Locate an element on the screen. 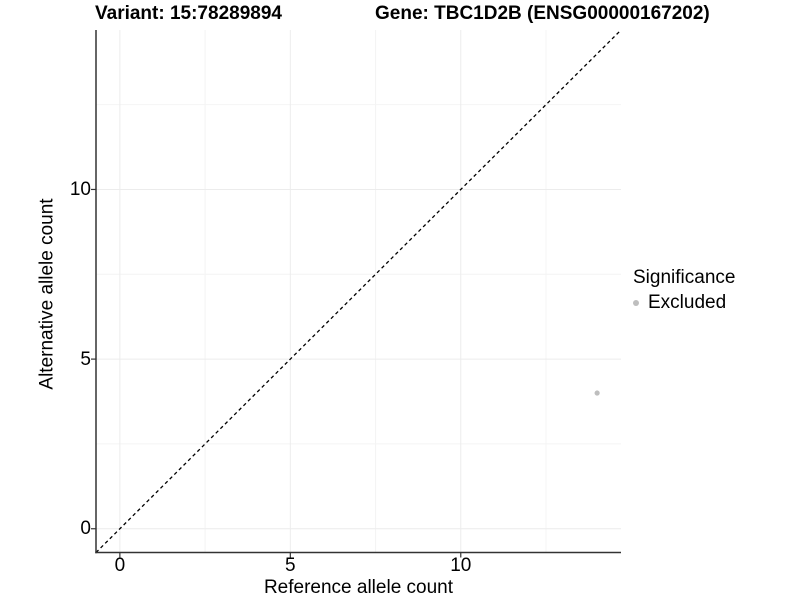 The height and width of the screenshot is (600, 800). x-tick-label: 0 is located at coordinates (120, 565).